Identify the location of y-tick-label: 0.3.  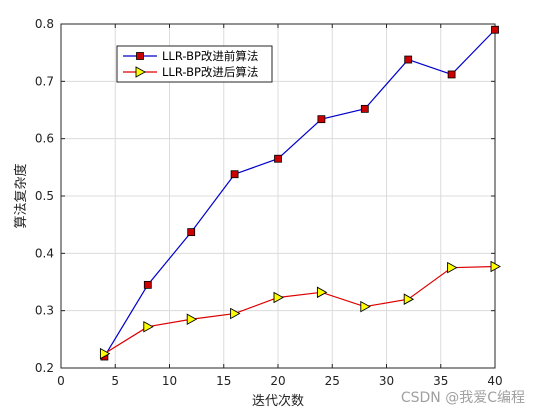
(44, 311).